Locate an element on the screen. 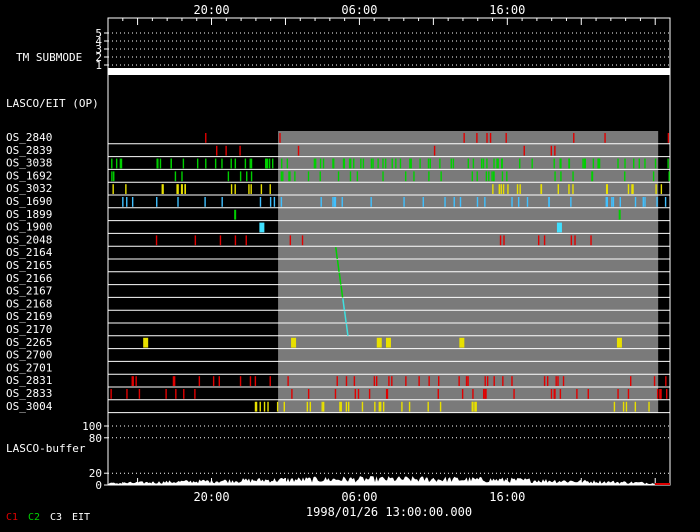 The height and width of the screenshot is (532, 700). top-tick-label: 16:00 is located at coordinates (507, 10).